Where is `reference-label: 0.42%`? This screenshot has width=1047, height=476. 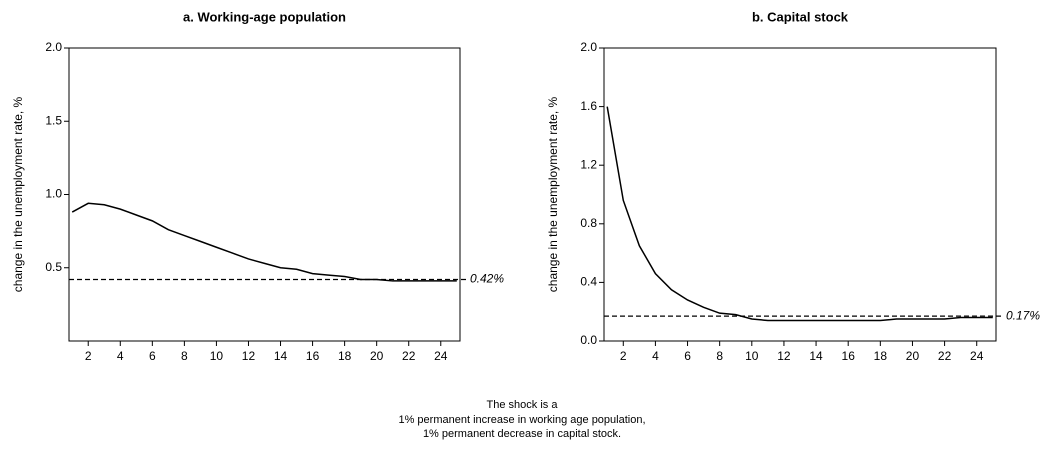
reference-label: 0.42% is located at coordinates (487, 279).